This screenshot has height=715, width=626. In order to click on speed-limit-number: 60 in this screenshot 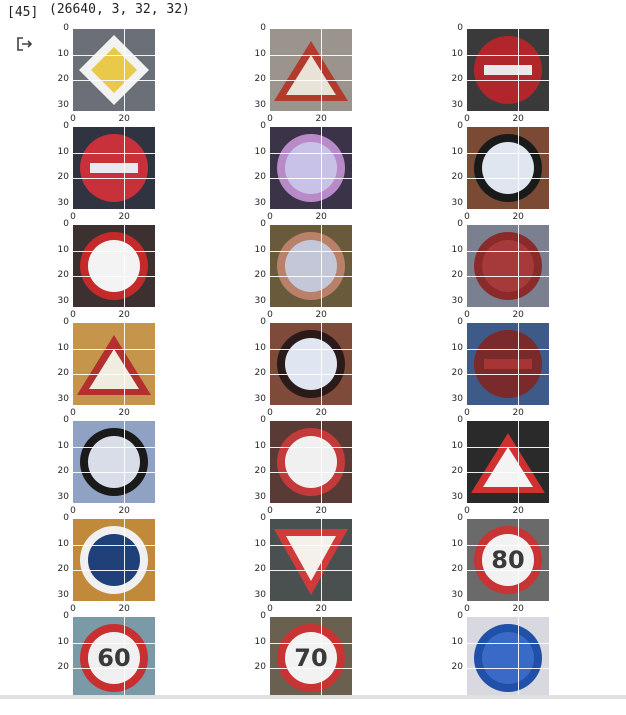, I will do `click(114, 658)`.